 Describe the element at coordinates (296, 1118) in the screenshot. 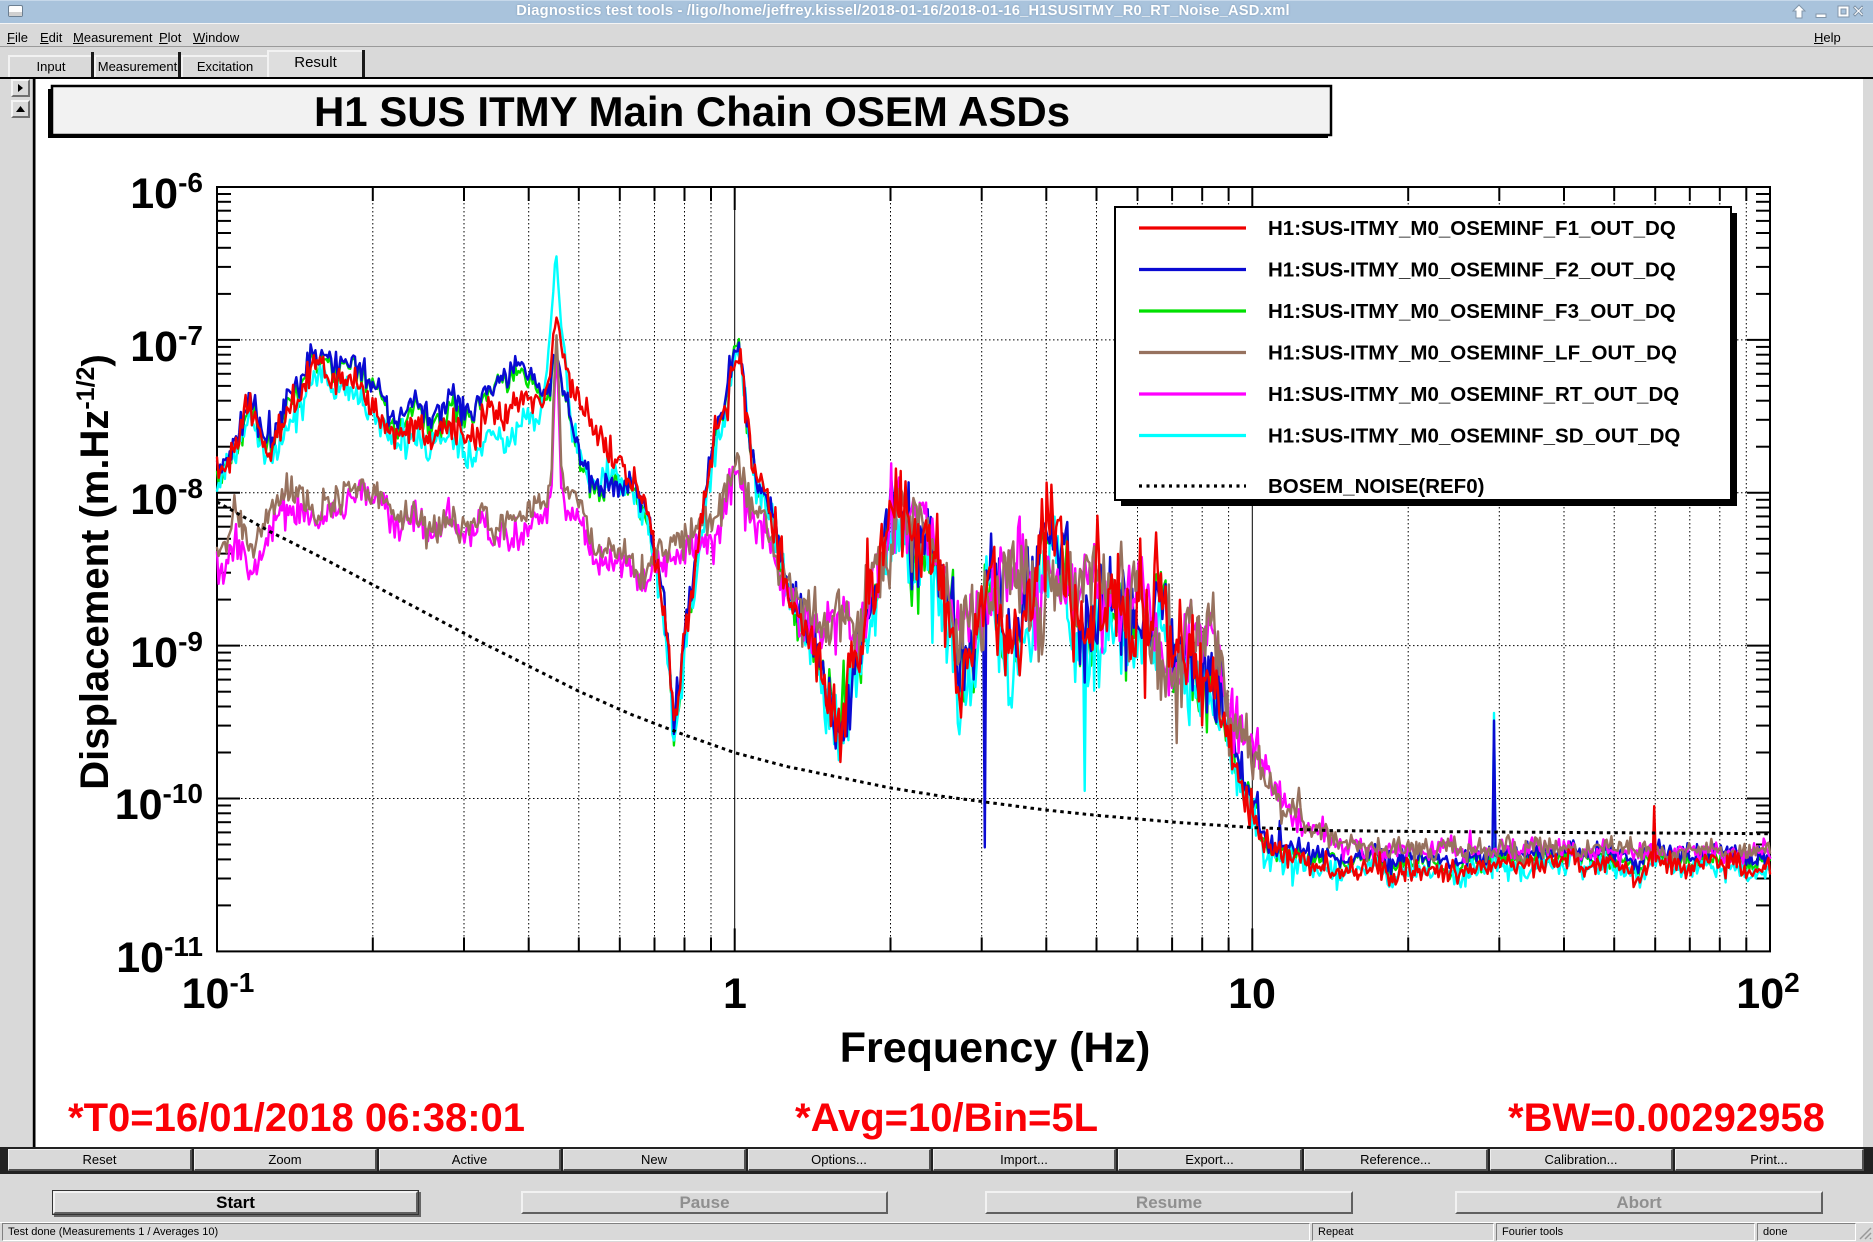

I see `svg-text: *T0=16/01/2018 06:38:01` at that location.